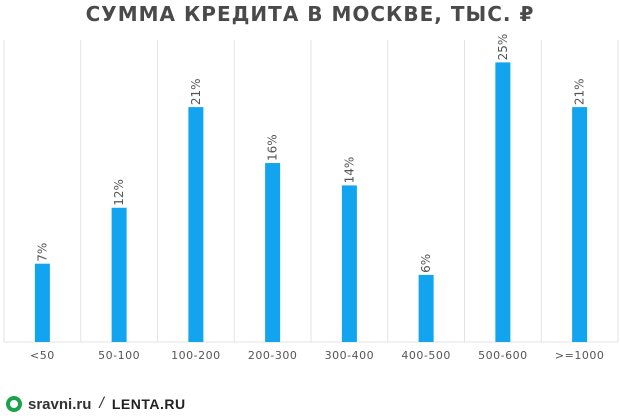 The height and width of the screenshot is (420, 620). What do you see at coordinates (310, 14) in the screenshot?
I see `chart-title: СУММА КРЕДИТА В МОСКВЕ, ТЫС. ₽` at bounding box center [310, 14].